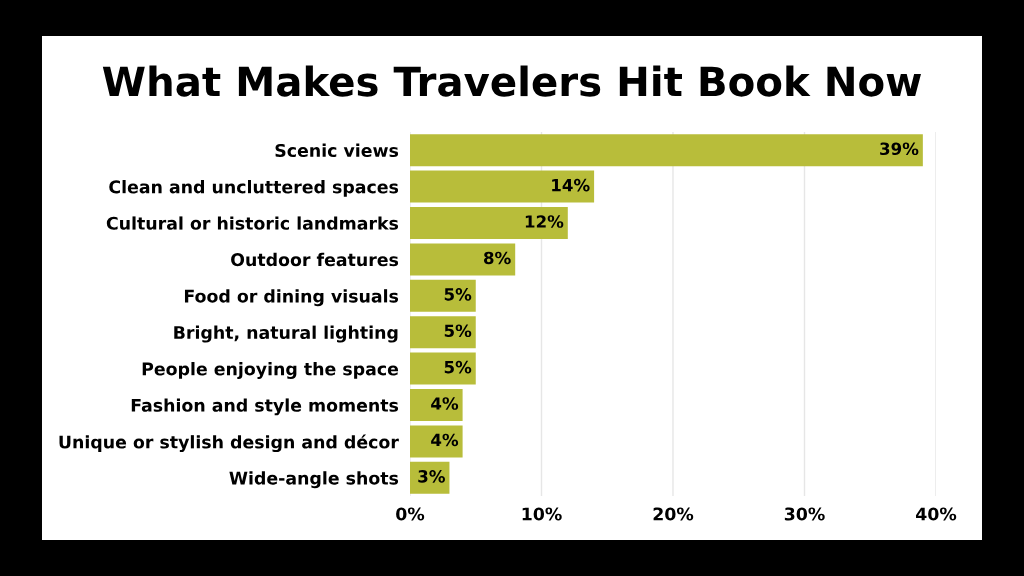 Image resolution: width=1024 pixels, height=576 pixels. I want to click on x-tick-label: 40%, so click(936, 514).